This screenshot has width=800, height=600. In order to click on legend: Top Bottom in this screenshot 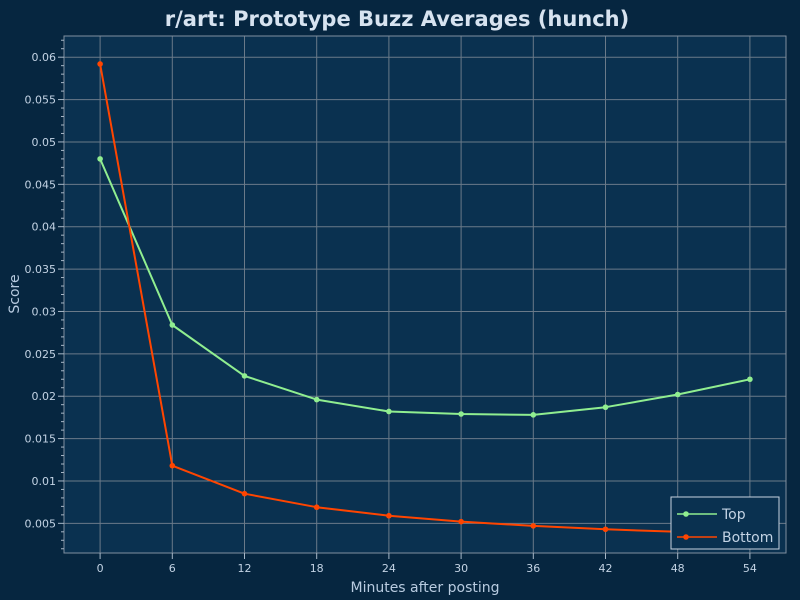, I will do `click(725, 523)`.